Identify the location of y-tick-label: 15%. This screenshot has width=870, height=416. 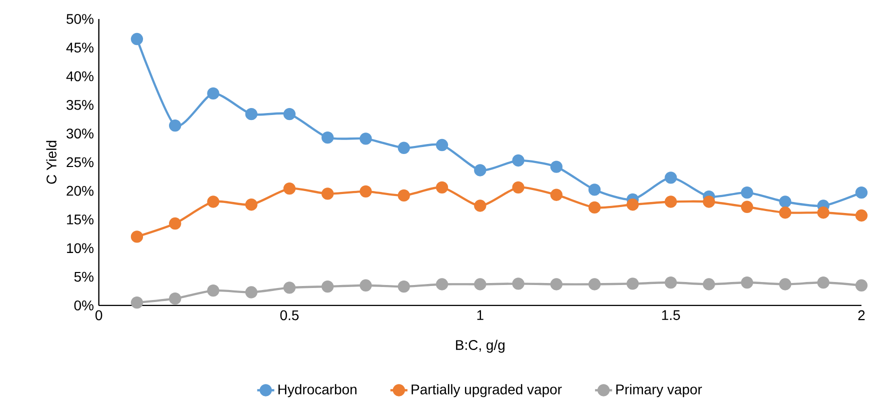
(80, 219).